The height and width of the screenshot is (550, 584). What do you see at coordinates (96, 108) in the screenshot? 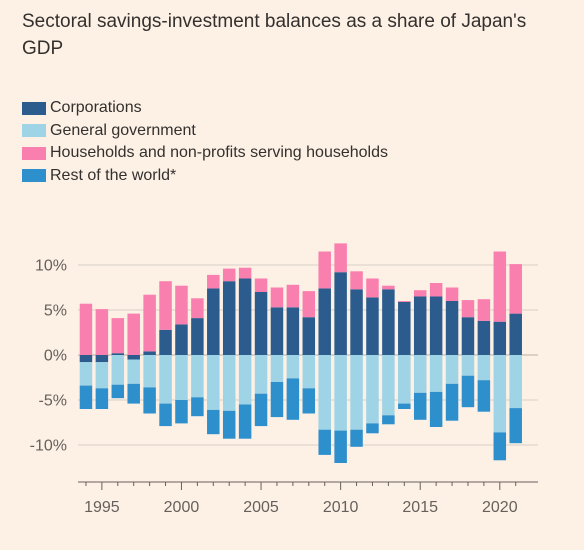
I see `legend-label: Corporations` at bounding box center [96, 108].